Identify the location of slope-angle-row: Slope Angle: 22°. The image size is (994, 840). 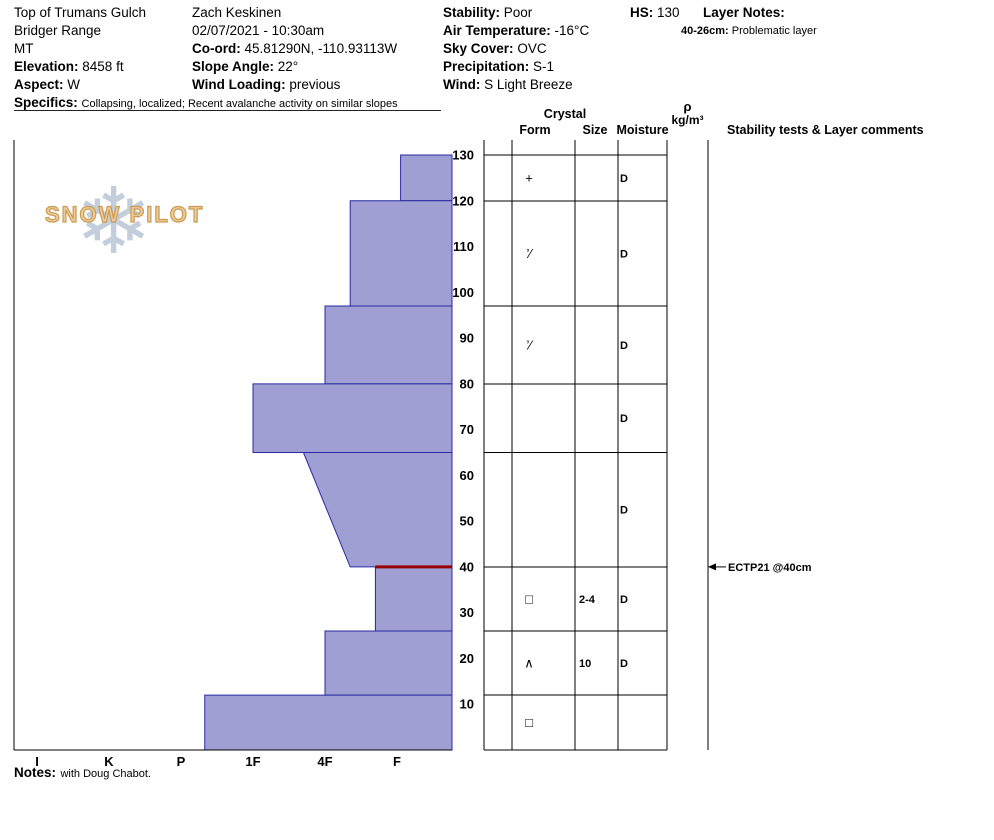
(294, 67).